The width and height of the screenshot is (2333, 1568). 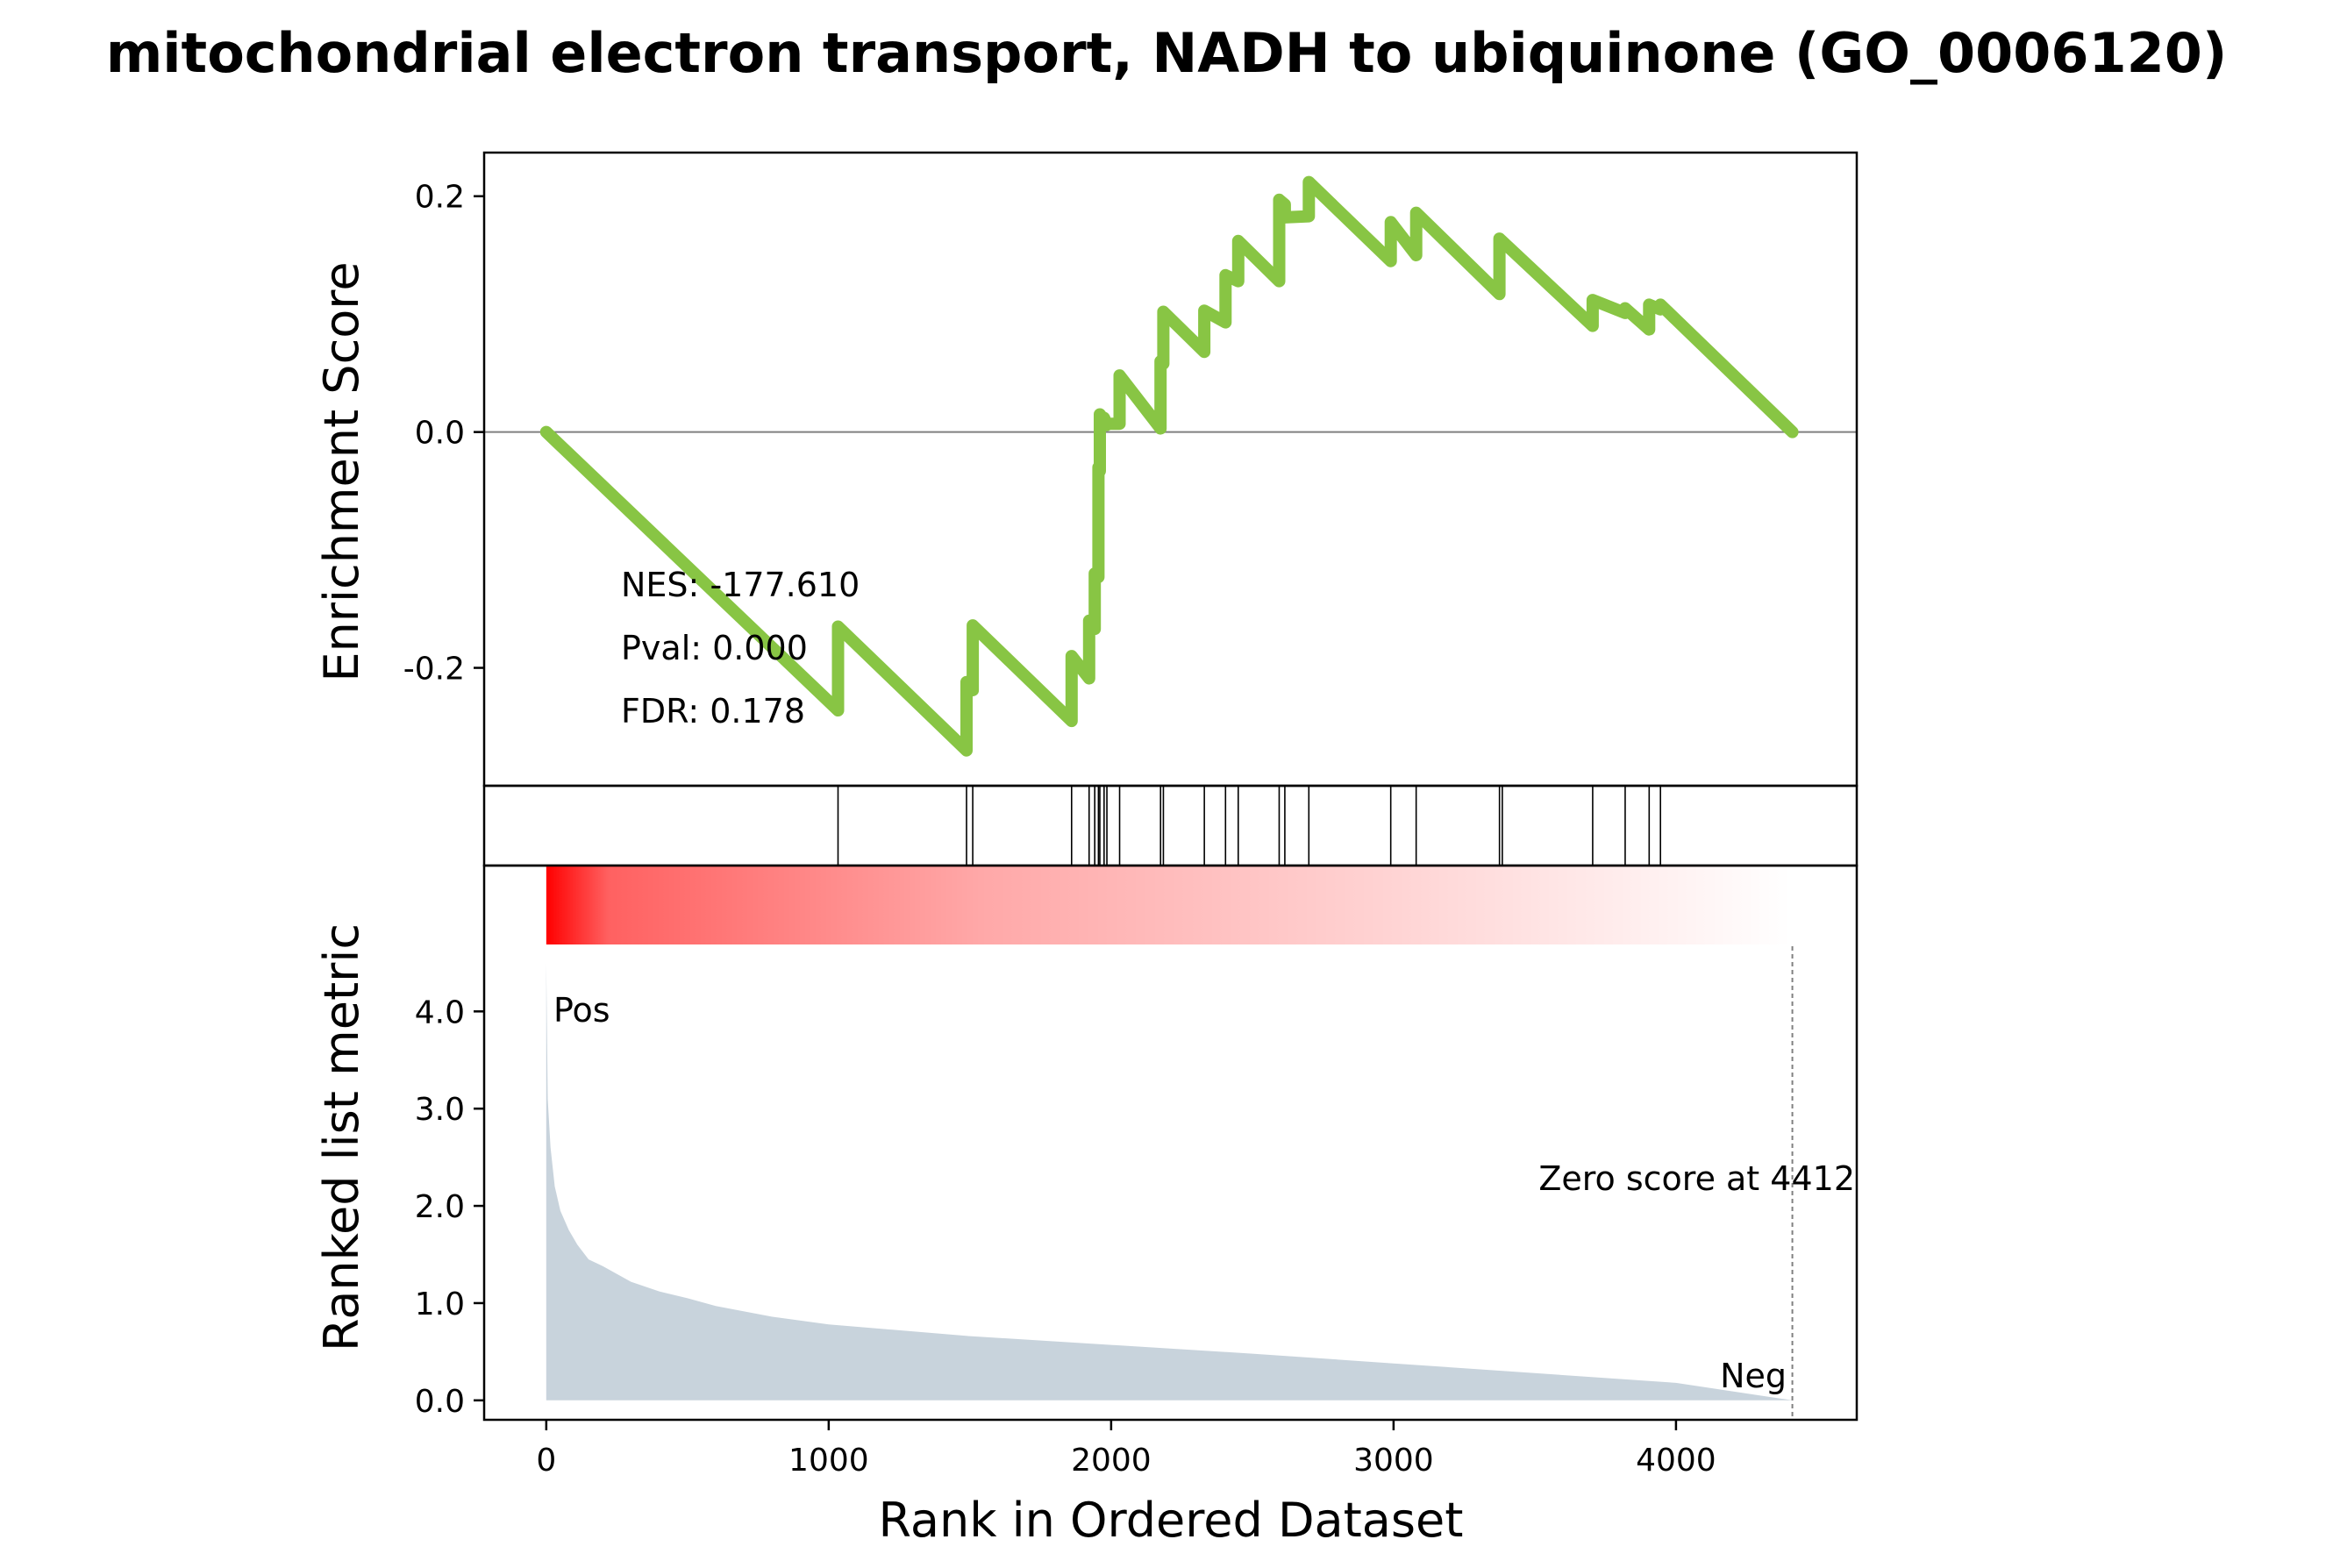 What do you see at coordinates (341, 471) in the screenshot?
I see `es-y-axis-label: Enrichment Score` at bounding box center [341, 471].